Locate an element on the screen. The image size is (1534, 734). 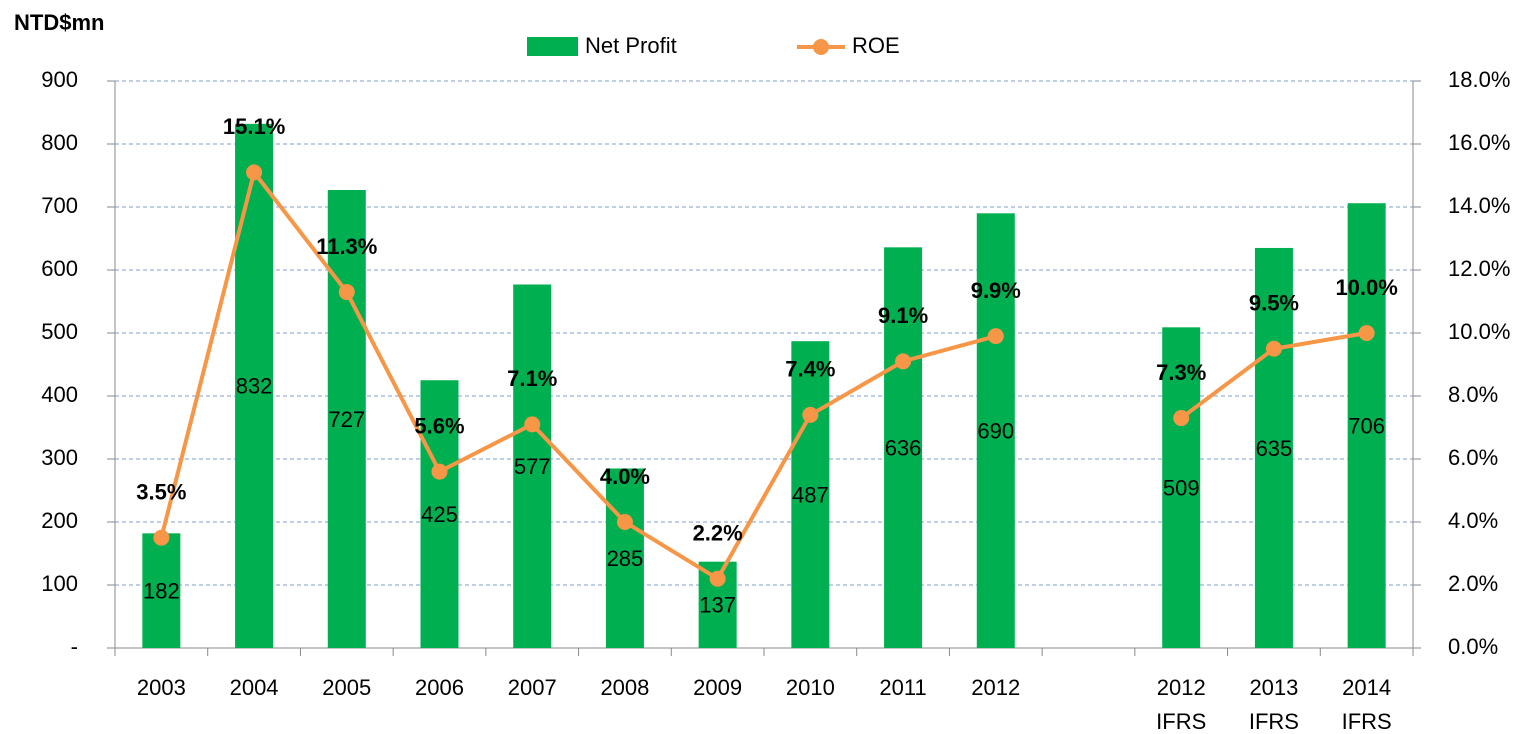
bar-value-label: 425 is located at coordinates (439, 514).